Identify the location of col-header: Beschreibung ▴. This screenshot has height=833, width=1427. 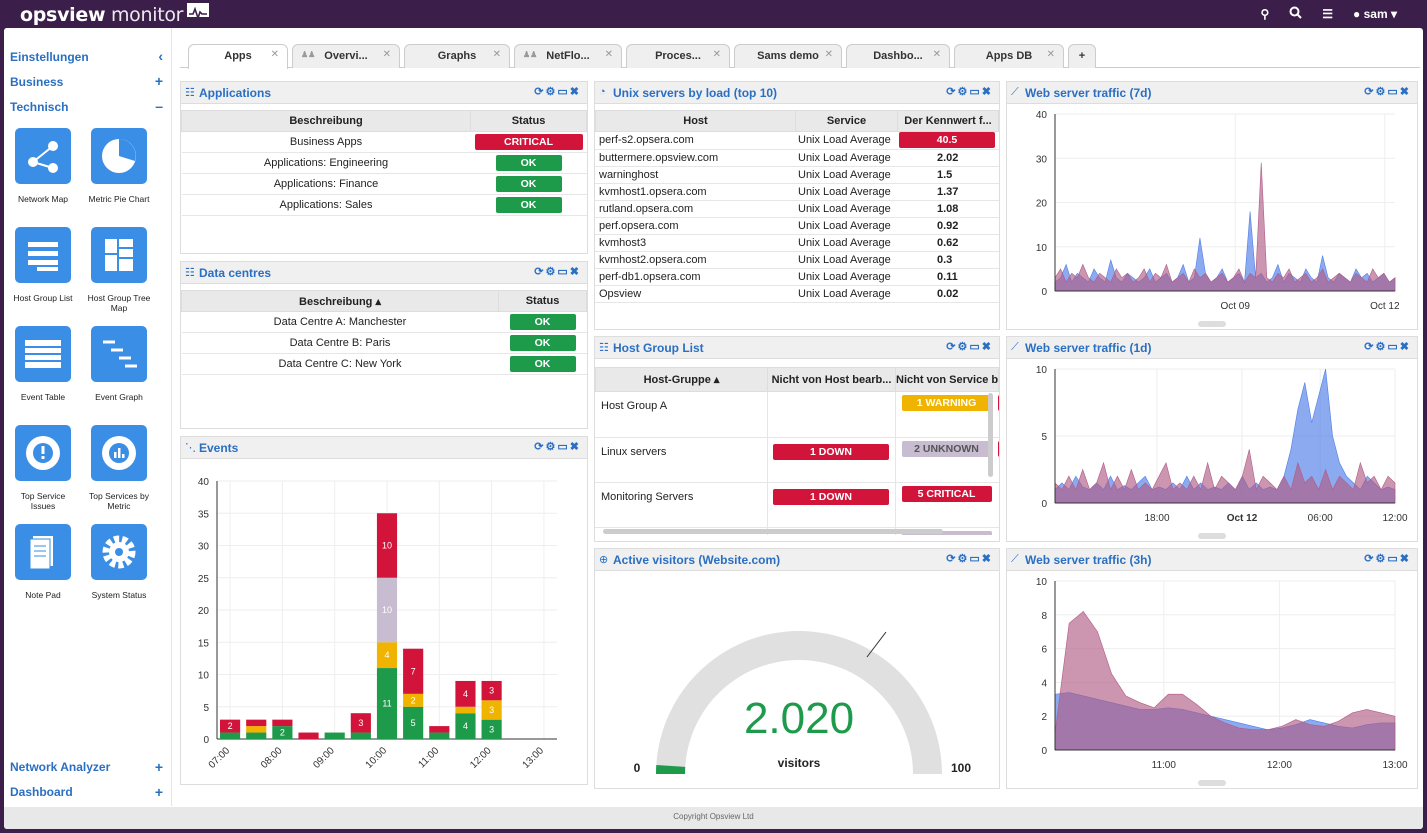
(340, 301).